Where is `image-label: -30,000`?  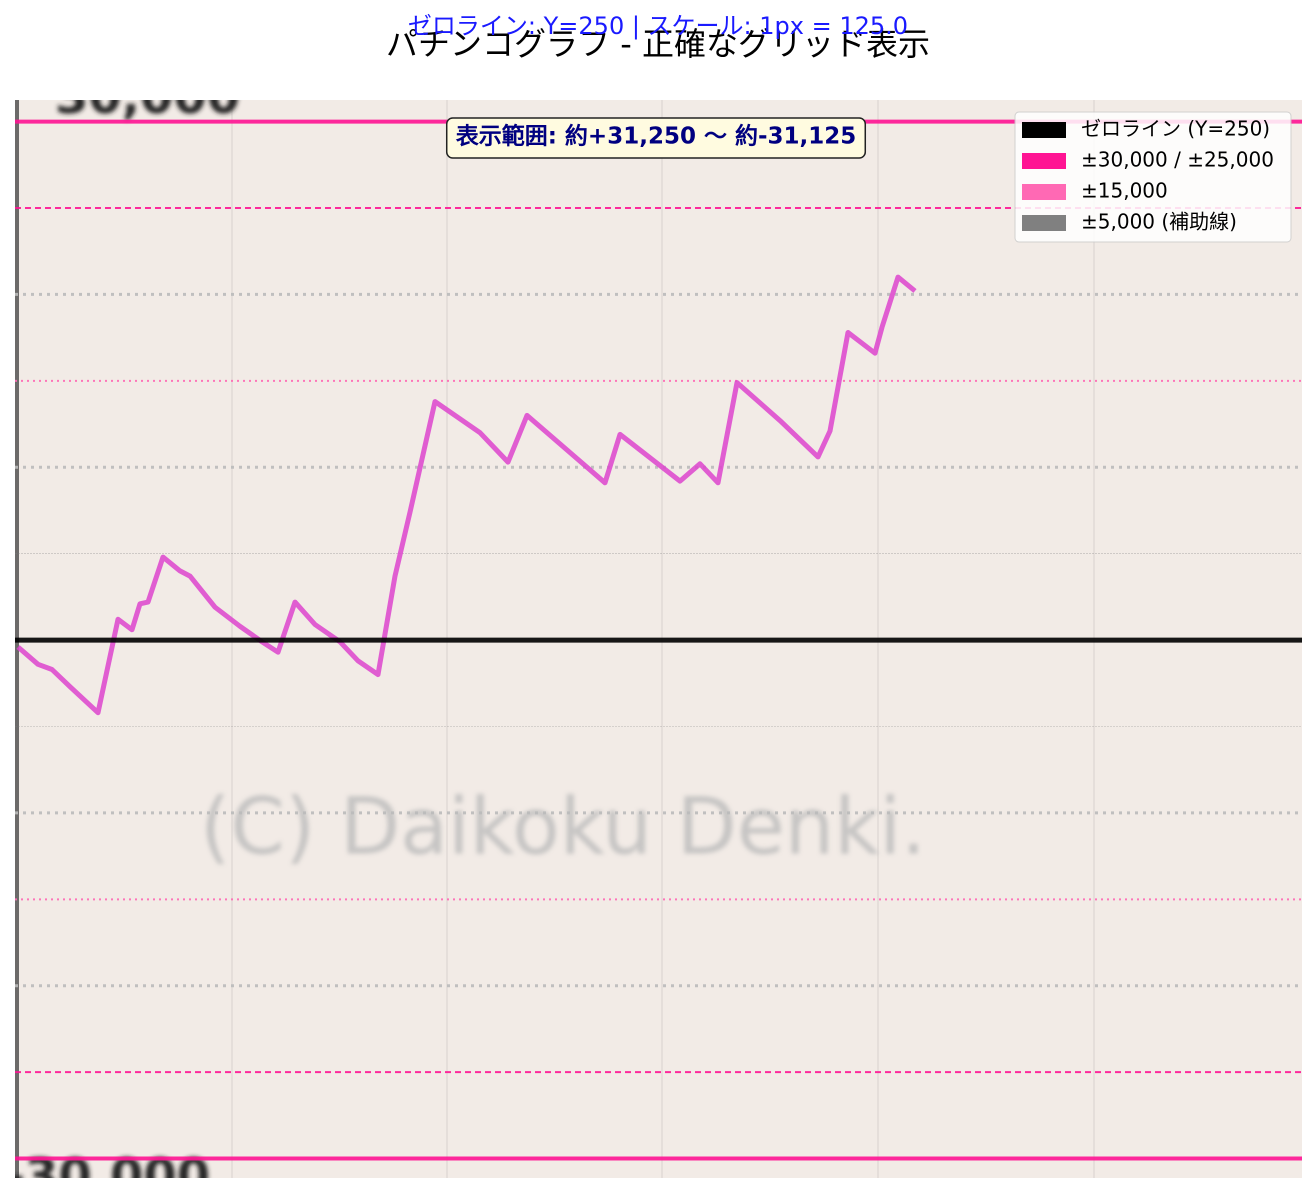
image-label: -30,000 is located at coordinates (107, 1171).